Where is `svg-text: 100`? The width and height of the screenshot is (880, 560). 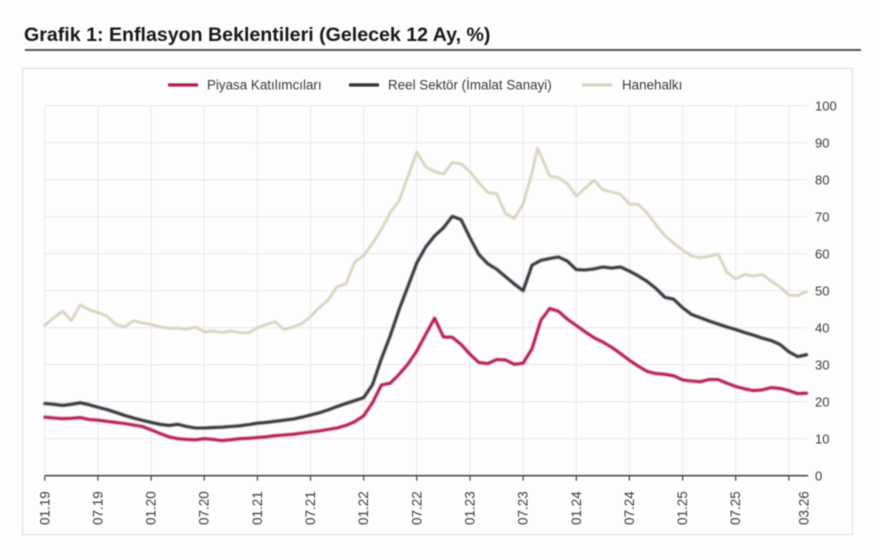 svg-text: 100 is located at coordinates (826, 106).